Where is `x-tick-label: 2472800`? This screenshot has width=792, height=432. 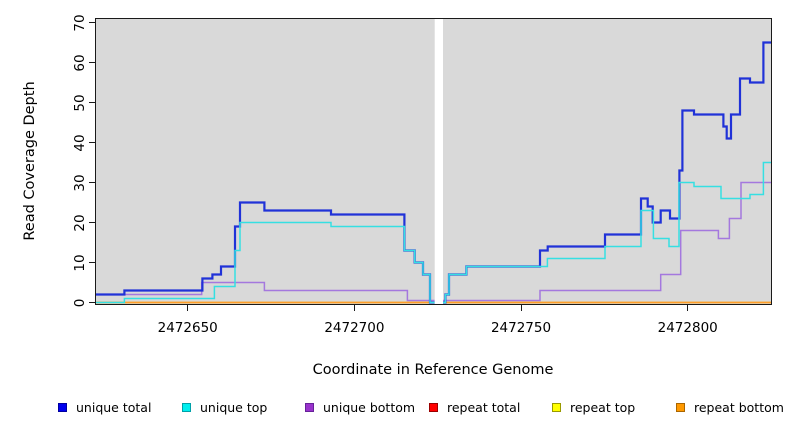 x-tick-label: 2472800 is located at coordinates (687, 328).